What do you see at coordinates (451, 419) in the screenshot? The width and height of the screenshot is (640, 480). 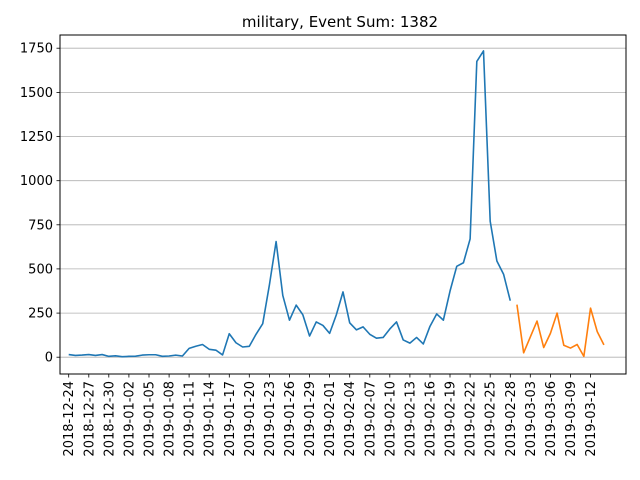 I see `x-tick-label: 2019-02-19` at bounding box center [451, 419].